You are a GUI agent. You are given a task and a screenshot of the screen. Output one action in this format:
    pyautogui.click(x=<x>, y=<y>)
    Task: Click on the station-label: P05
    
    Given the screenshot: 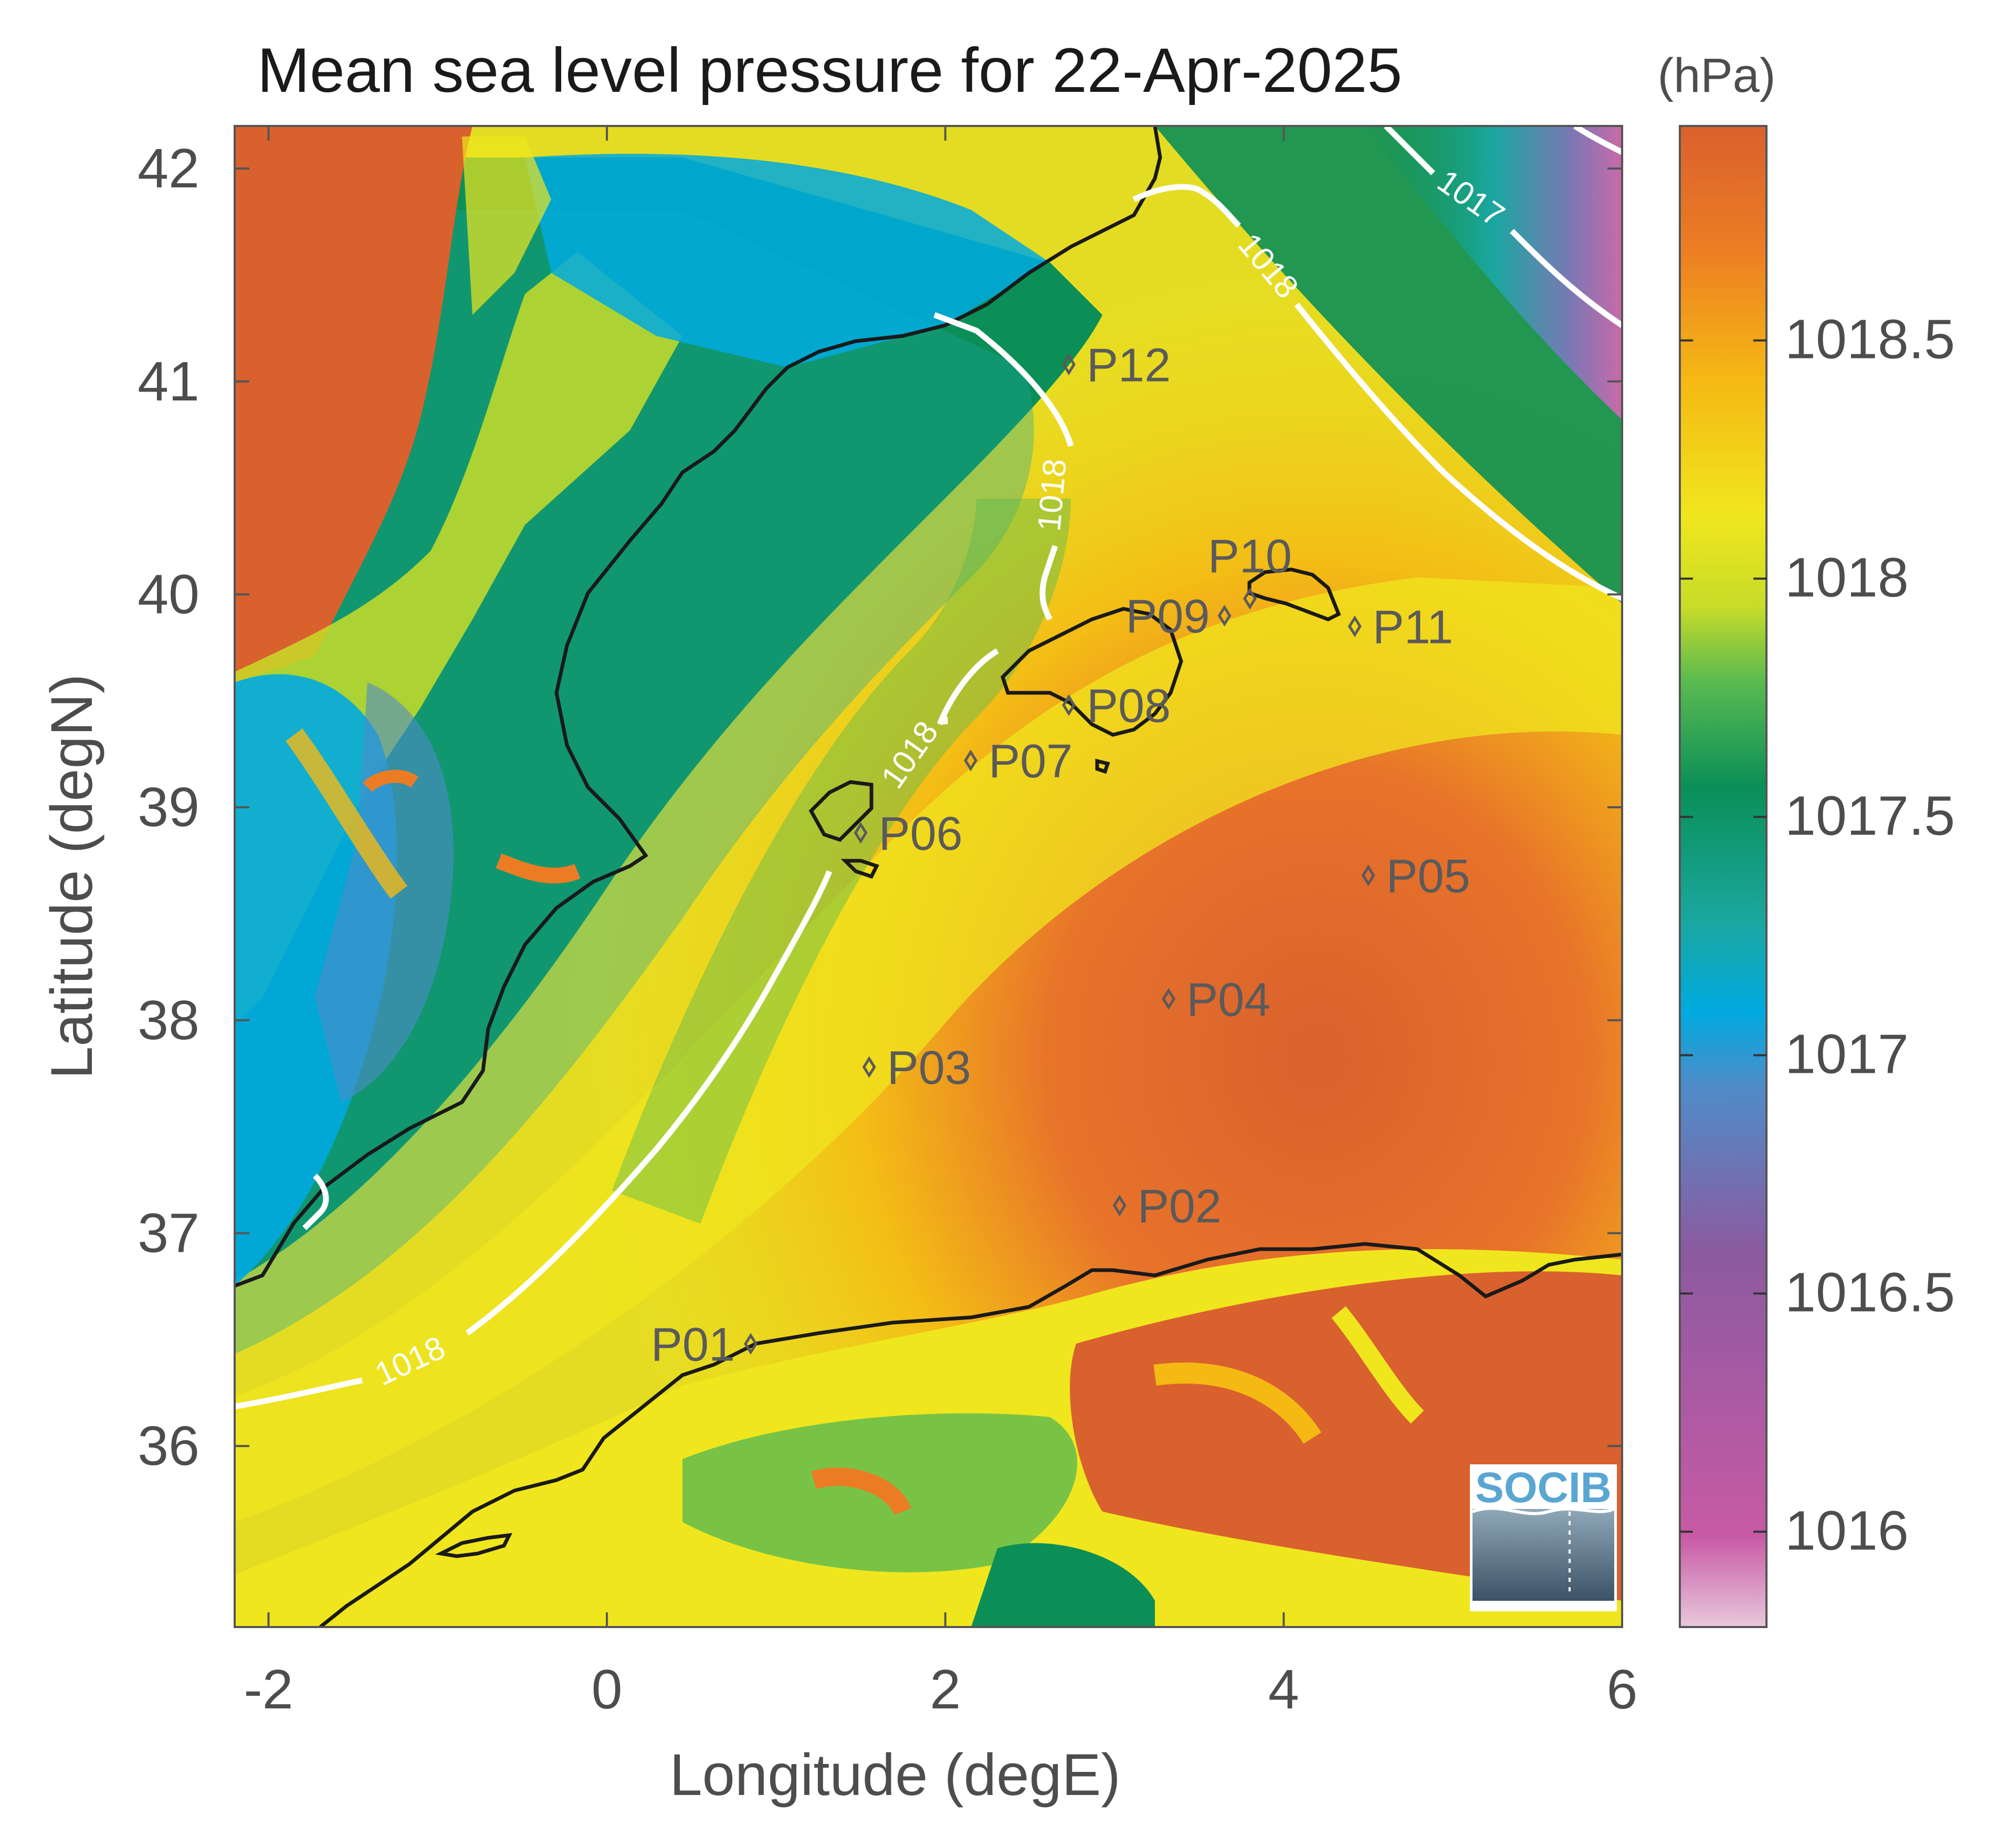 What is the action you would take?
    pyautogui.click(x=1428, y=876)
    